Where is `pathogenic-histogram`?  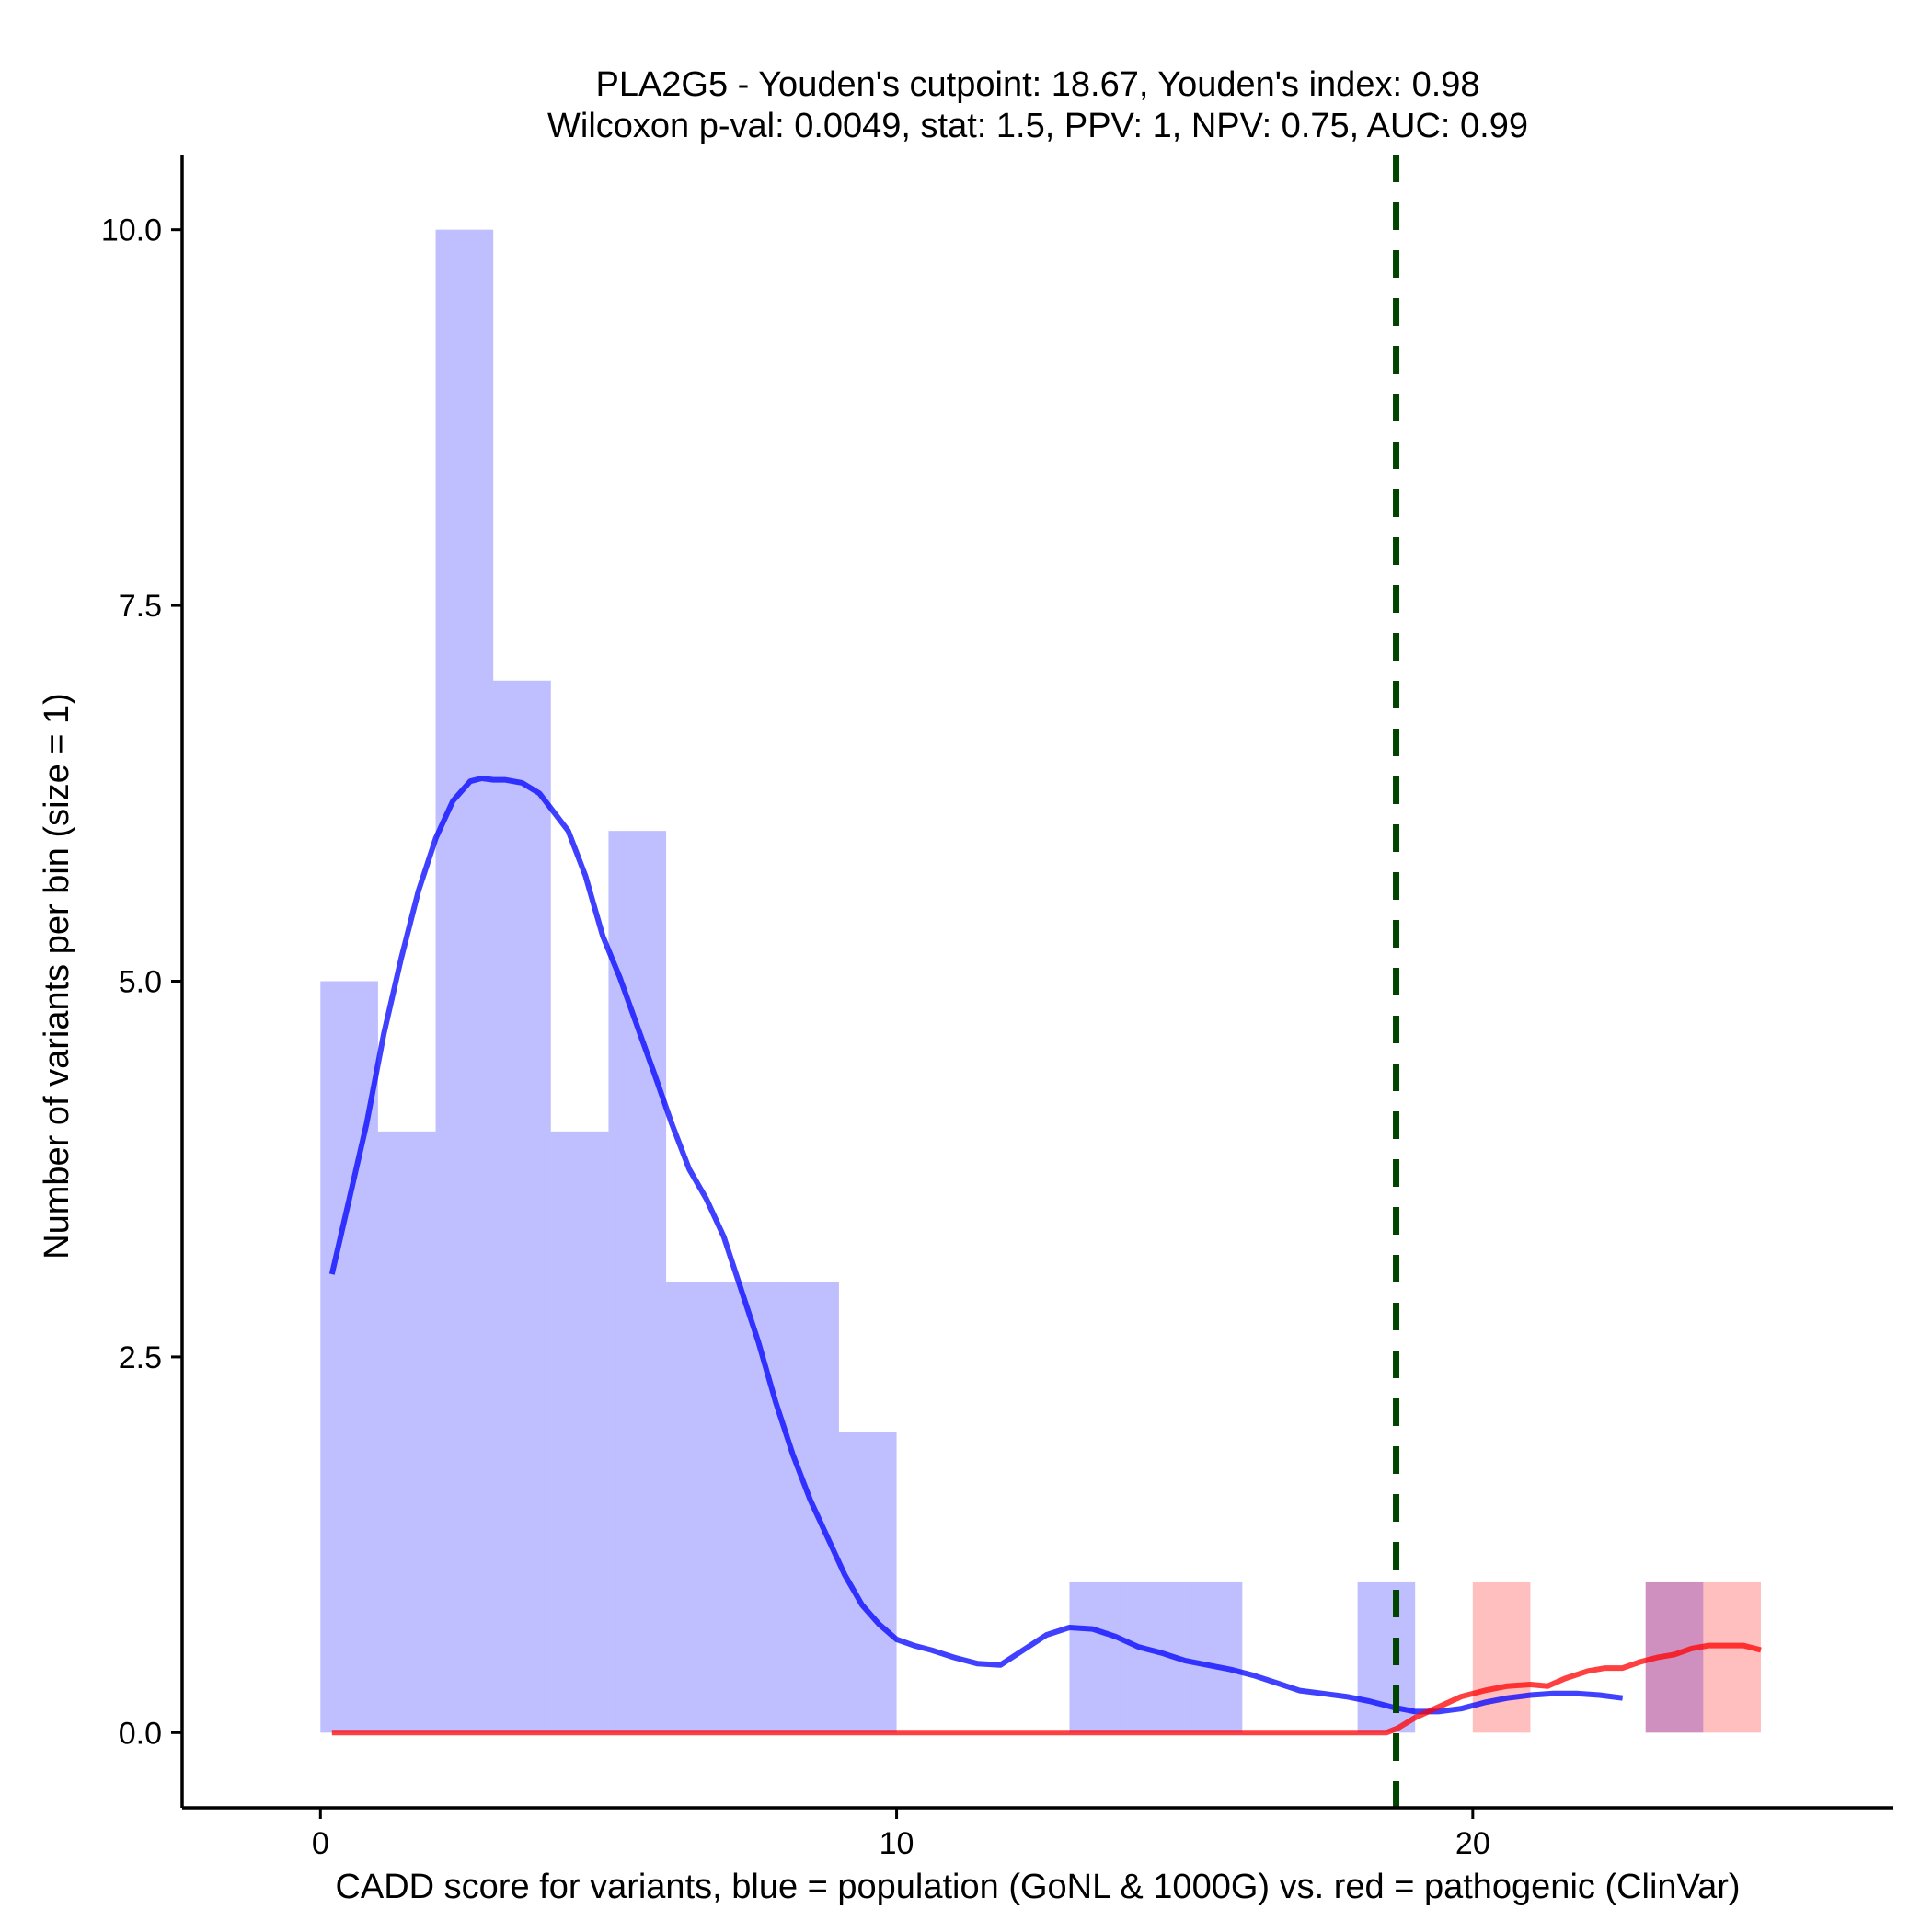
pathogenic-histogram is located at coordinates (1616, 1657).